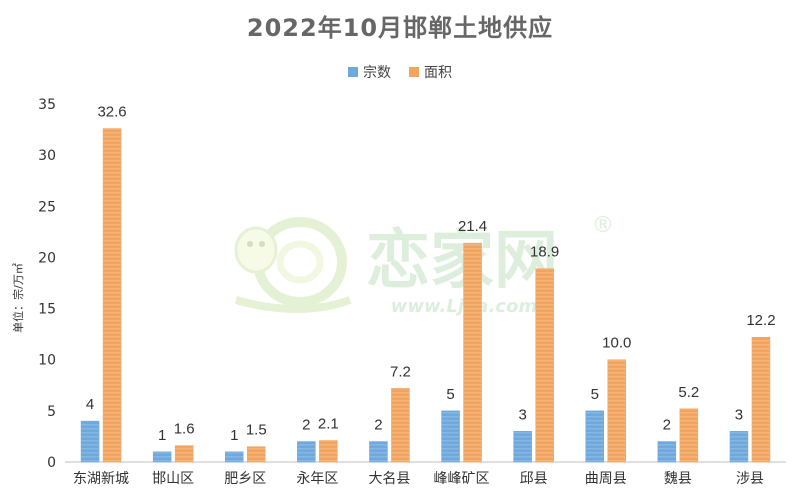 Image resolution: width=800 pixels, height=500 pixels. What do you see at coordinates (184, 429) in the screenshot?
I see `data-label-series2: 1.6` at bounding box center [184, 429].